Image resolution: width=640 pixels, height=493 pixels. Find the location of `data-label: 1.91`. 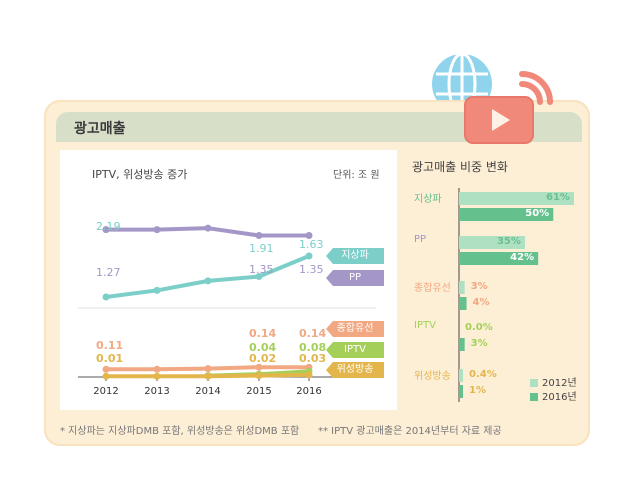

data-label: 1.91 is located at coordinates (261, 248).